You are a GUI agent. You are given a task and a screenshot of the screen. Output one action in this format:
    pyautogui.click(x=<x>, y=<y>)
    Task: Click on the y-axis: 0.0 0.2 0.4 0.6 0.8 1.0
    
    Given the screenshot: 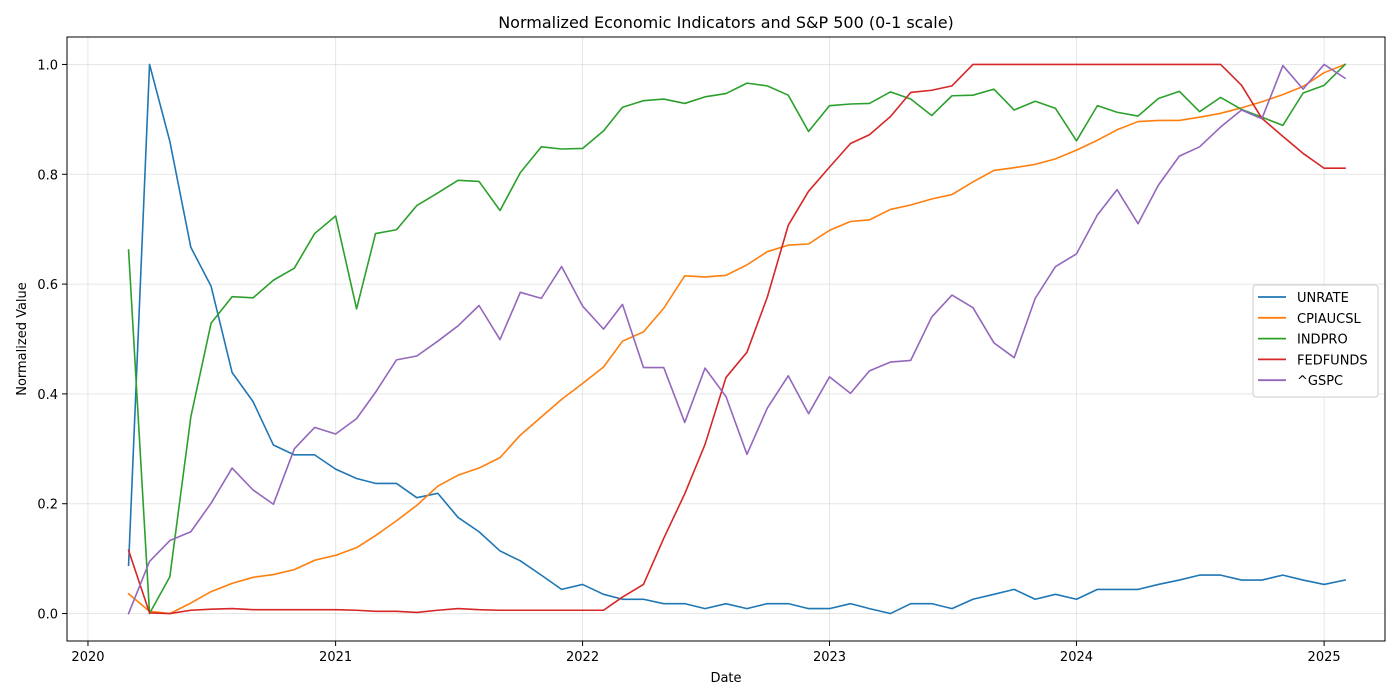 What is the action you would take?
    pyautogui.click(x=52, y=340)
    